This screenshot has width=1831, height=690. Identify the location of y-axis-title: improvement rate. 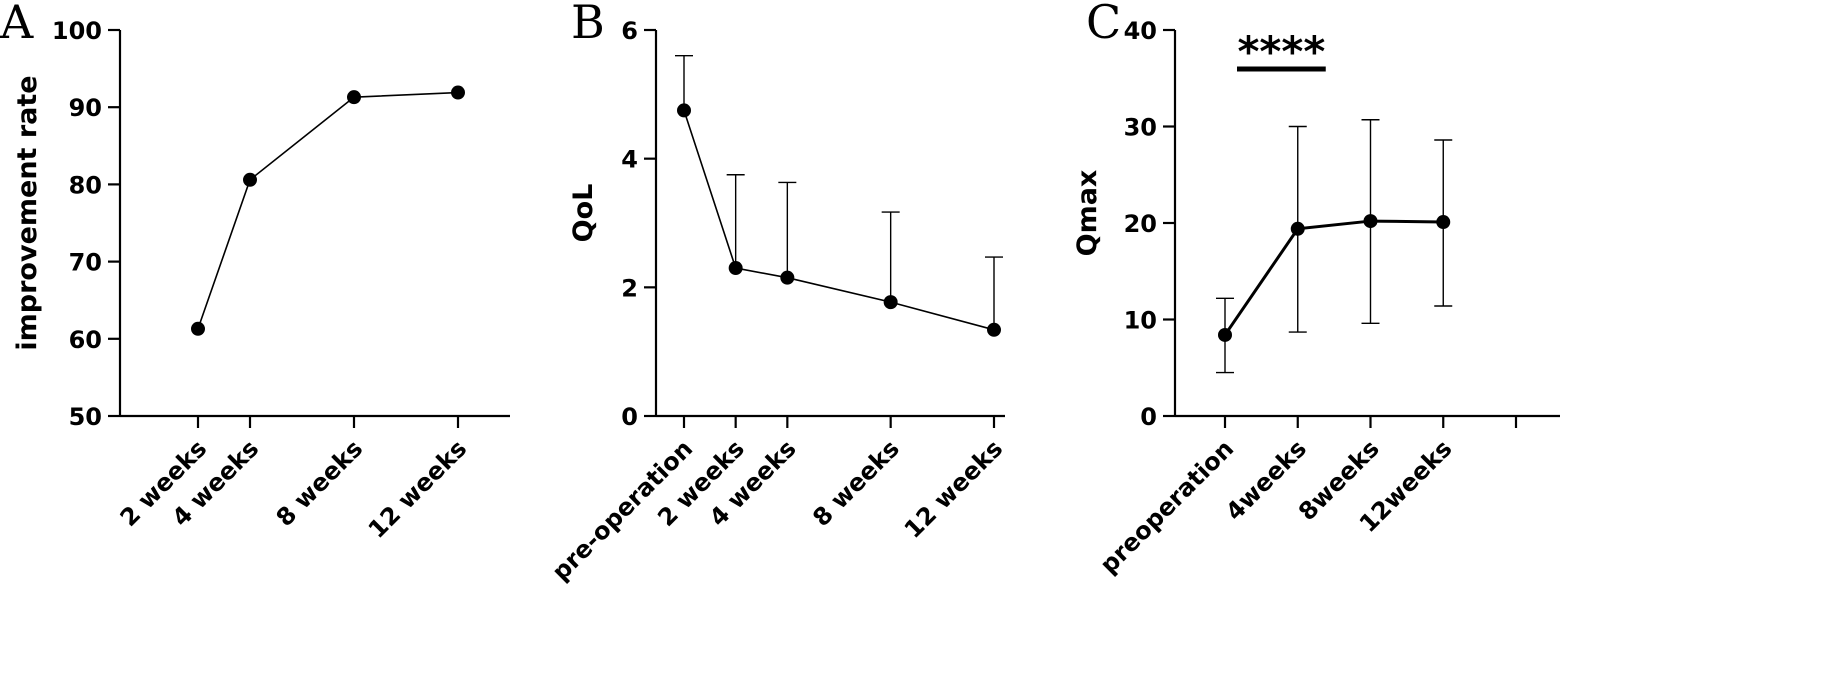
(27, 212).